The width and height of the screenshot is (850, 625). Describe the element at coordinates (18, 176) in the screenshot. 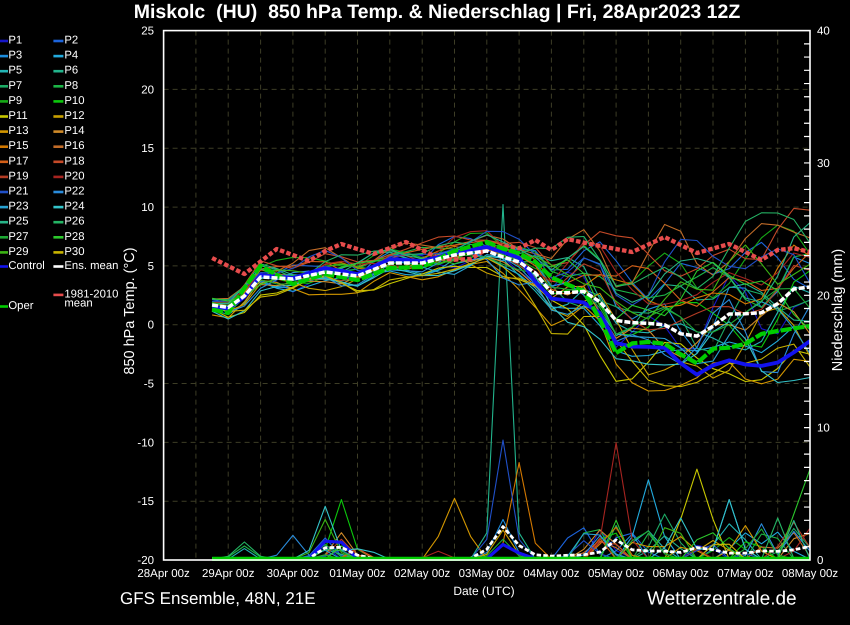

I see `svg-text: P19` at that location.